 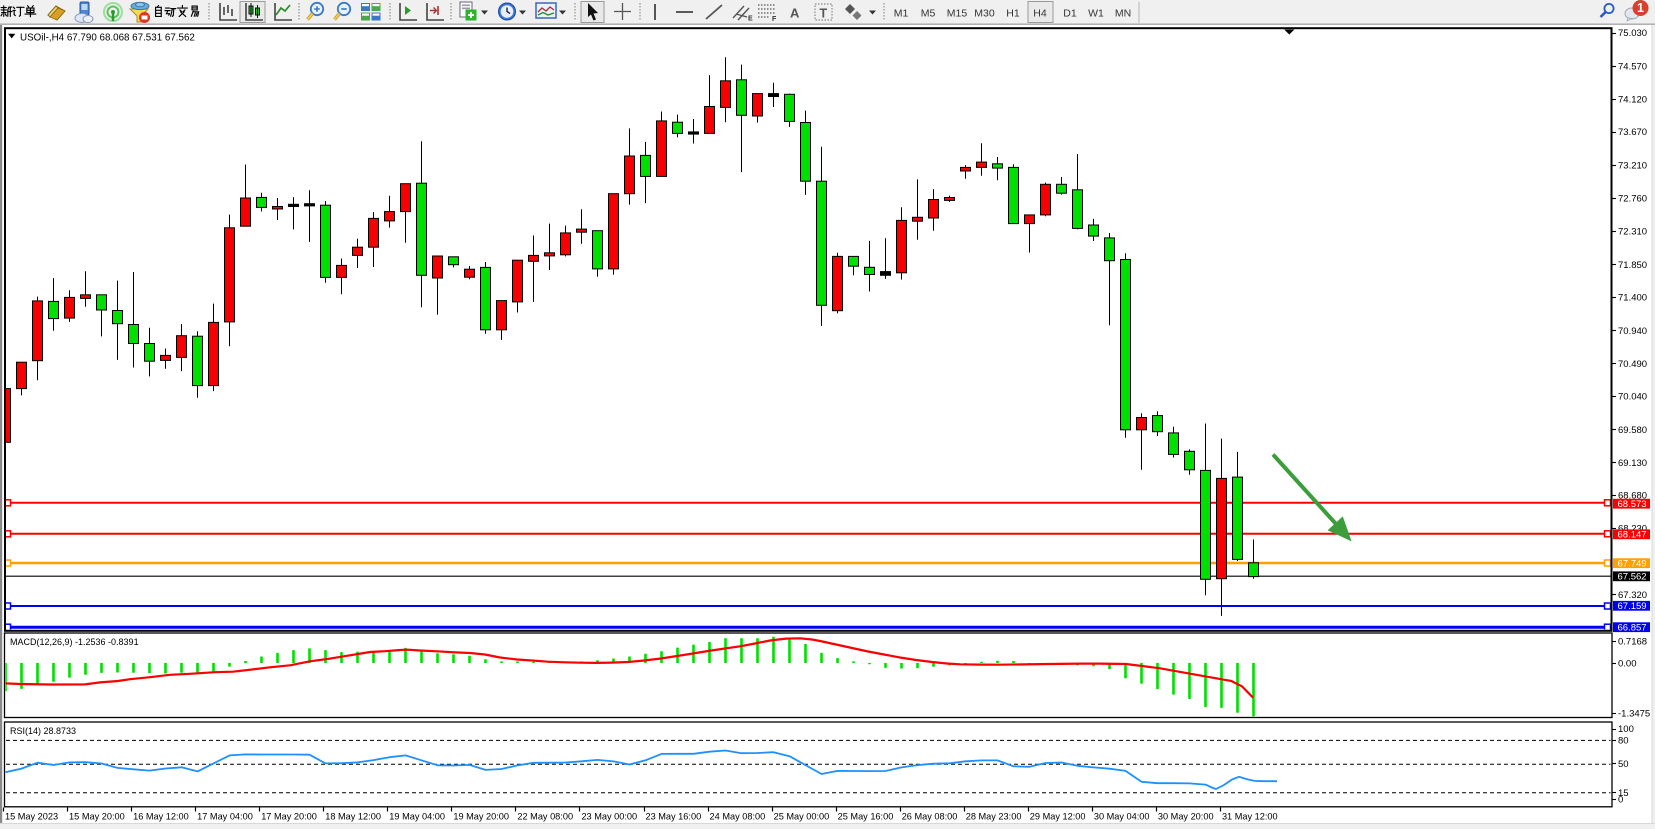 What do you see at coordinates (802, 817) in the screenshot?
I see `svg-text: 25 May 00:00` at bounding box center [802, 817].